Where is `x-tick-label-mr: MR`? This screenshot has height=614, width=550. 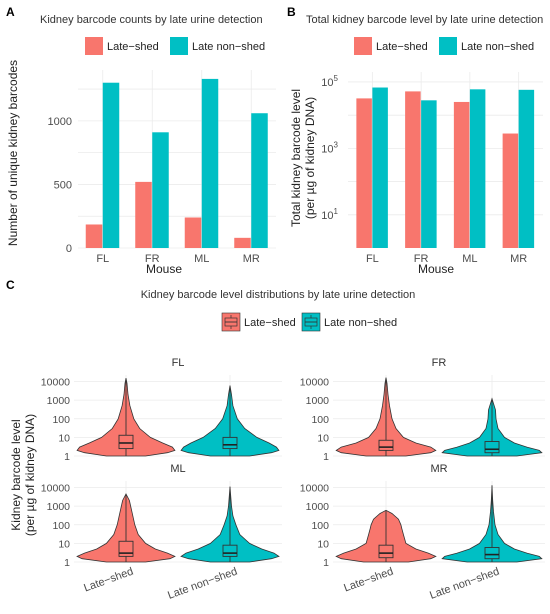
x-tick-label-mr: MR is located at coordinates (518, 259).